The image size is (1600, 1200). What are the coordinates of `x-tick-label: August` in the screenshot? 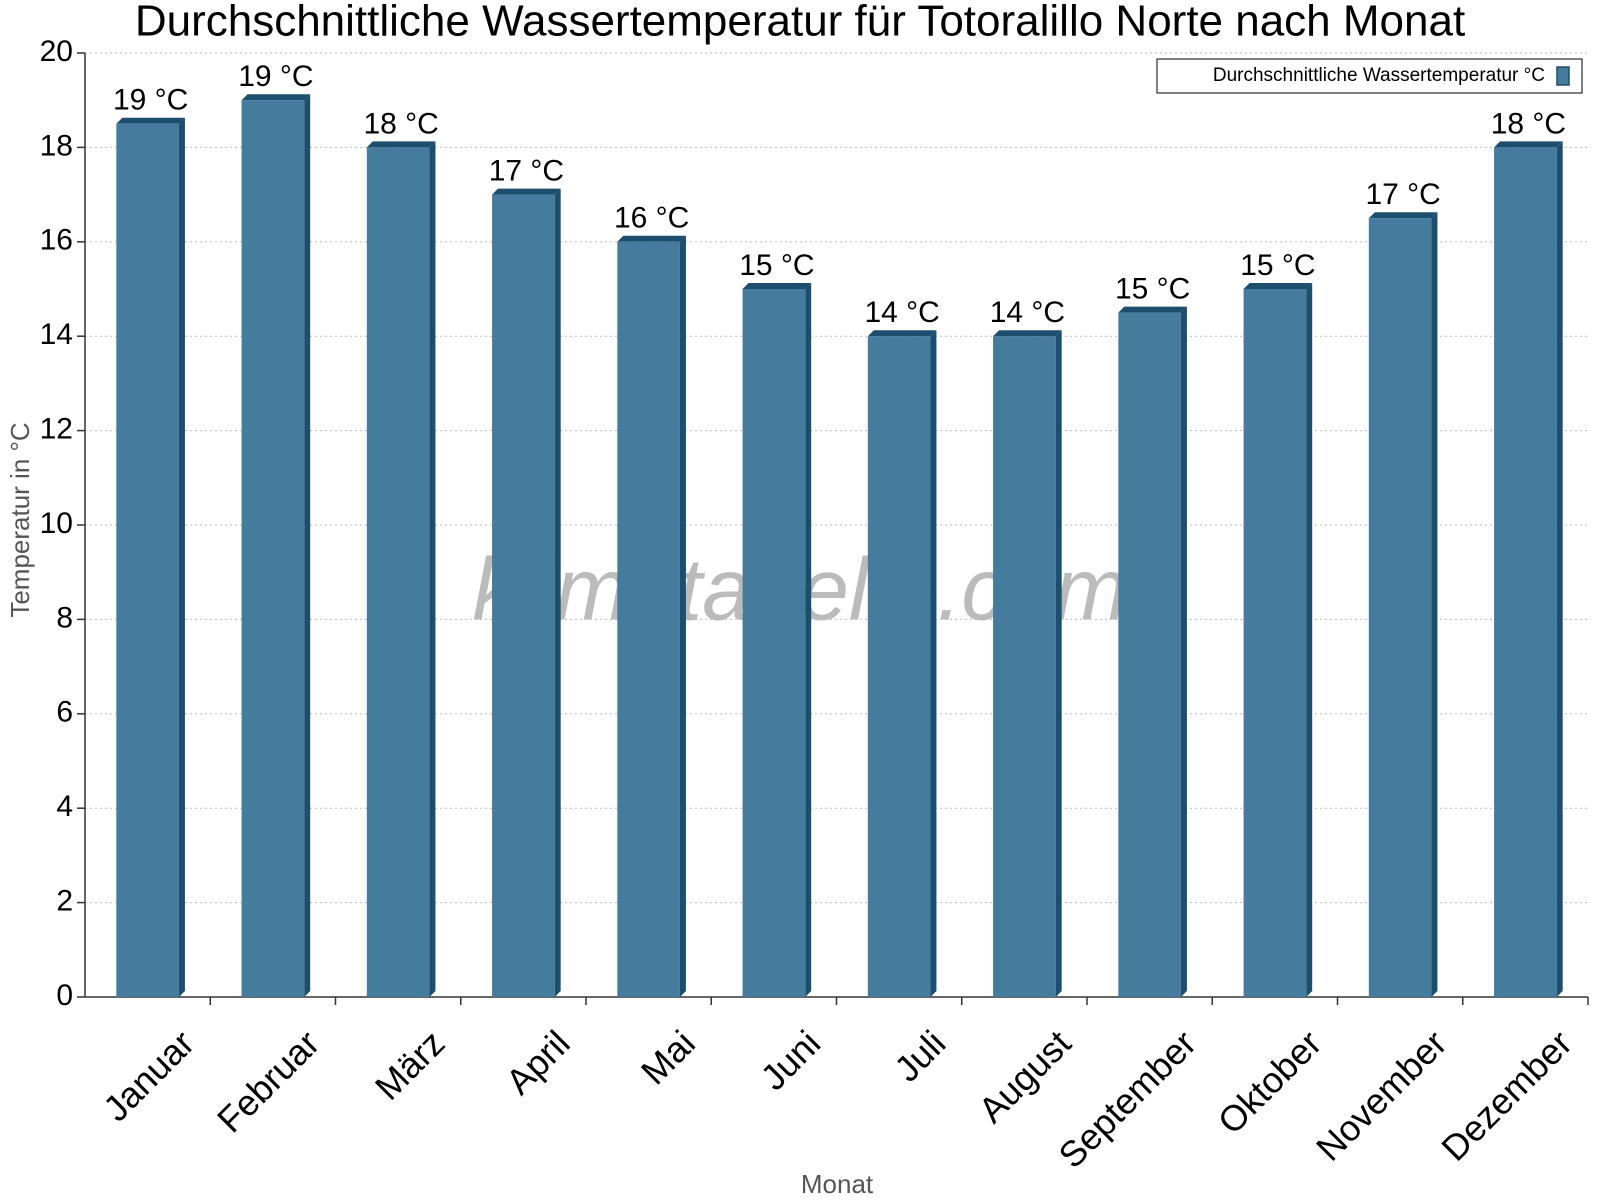 It's located at (1024, 1076).